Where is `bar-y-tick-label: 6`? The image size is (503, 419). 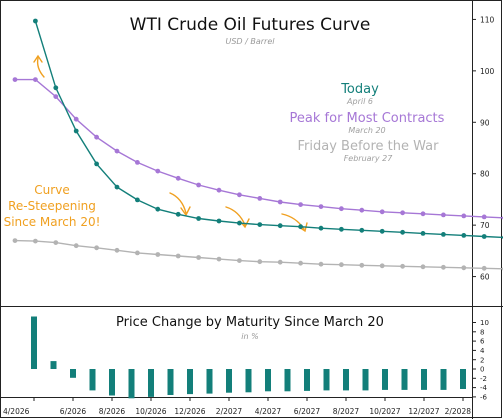
bar-y-tick-label: 6 is located at coordinates (482, 342).